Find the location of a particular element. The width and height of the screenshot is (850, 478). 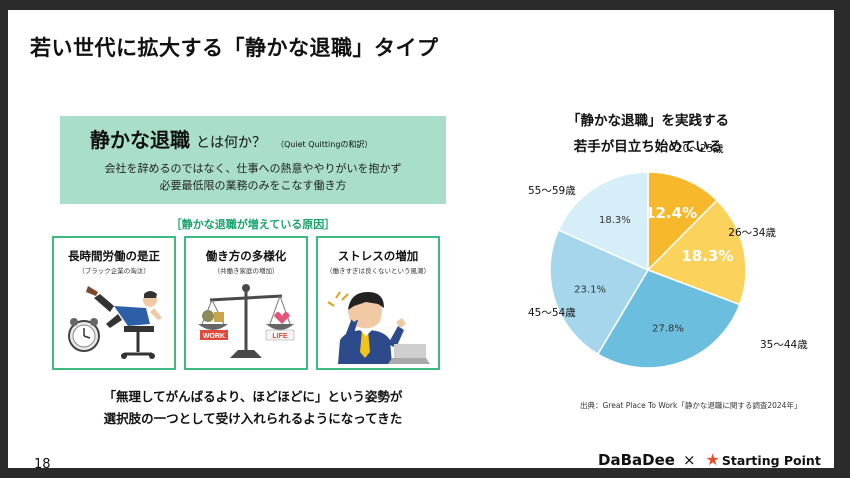

definition-question: とは何か？ is located at coordinates (231, 143).